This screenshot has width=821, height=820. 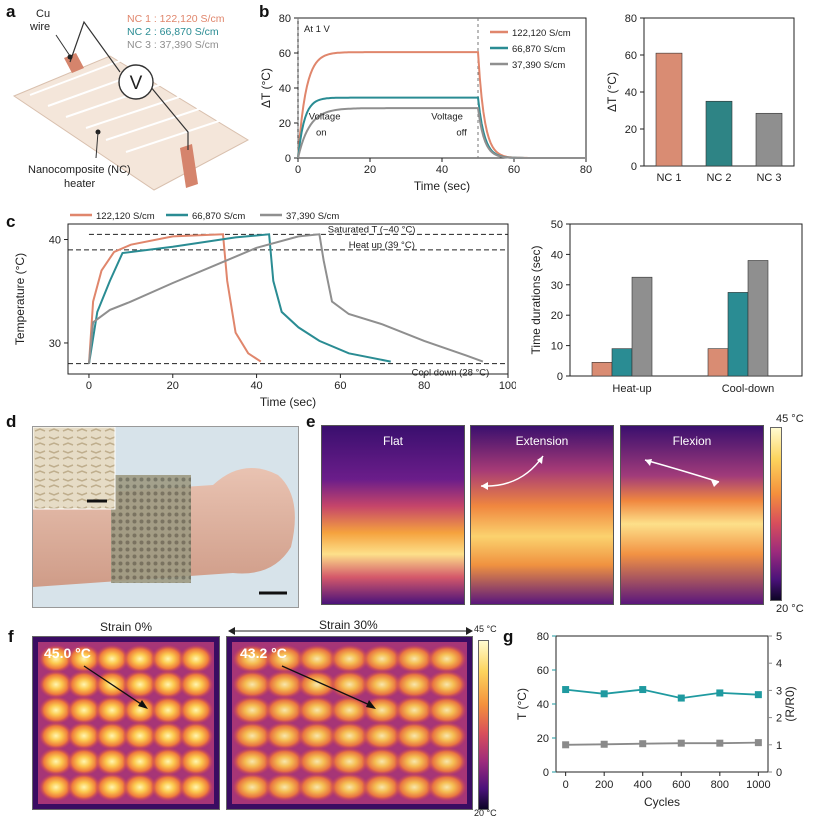 What do you see at coordinates (779, 637) in the screenshot?
I see `y2-tick-label: 5` at bounding box center [779, 637].